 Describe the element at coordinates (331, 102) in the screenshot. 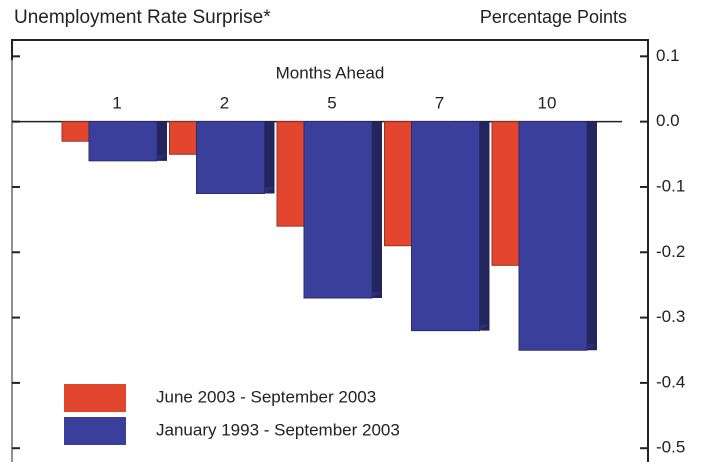

I see `x-tick-label: 5` at that location.